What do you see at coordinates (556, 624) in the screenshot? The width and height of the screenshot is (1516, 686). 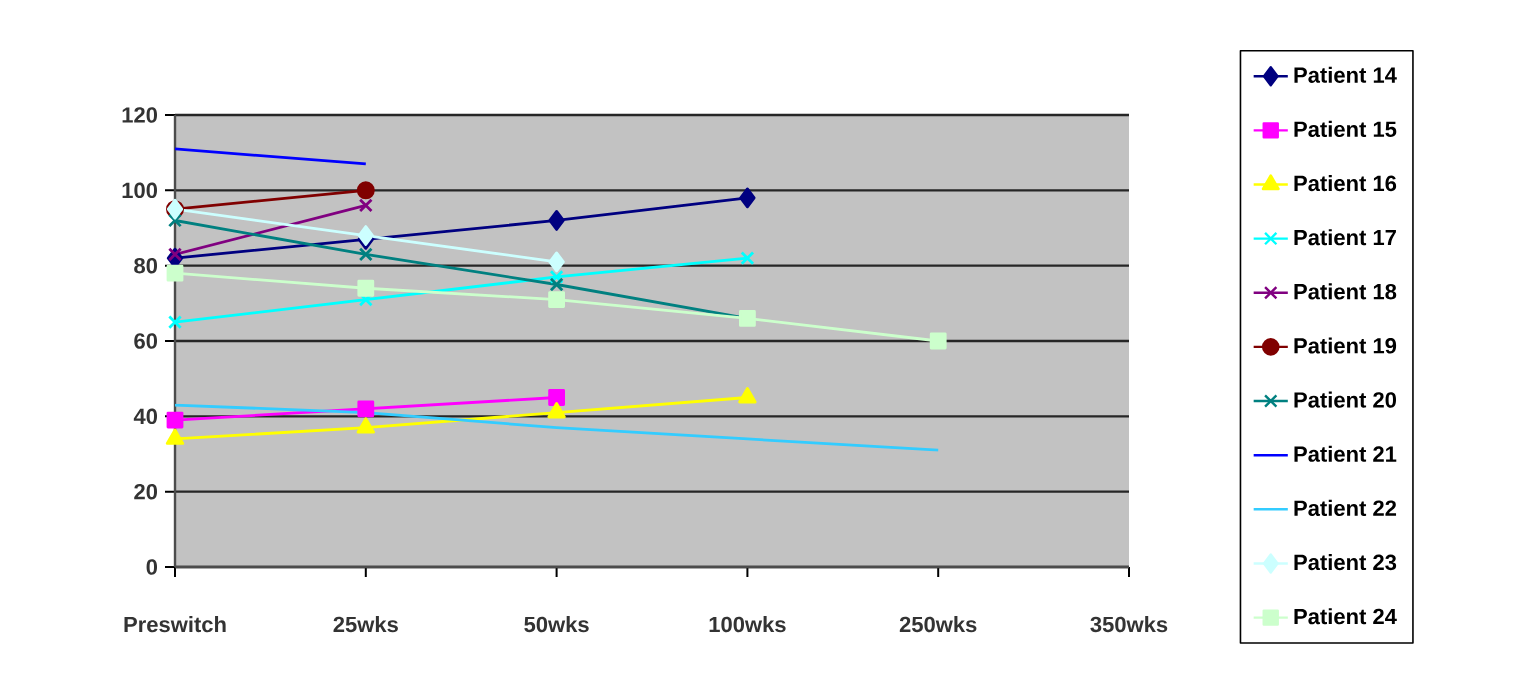 I see `x-tick-label: 50wks` at bounding box center [556, 624].